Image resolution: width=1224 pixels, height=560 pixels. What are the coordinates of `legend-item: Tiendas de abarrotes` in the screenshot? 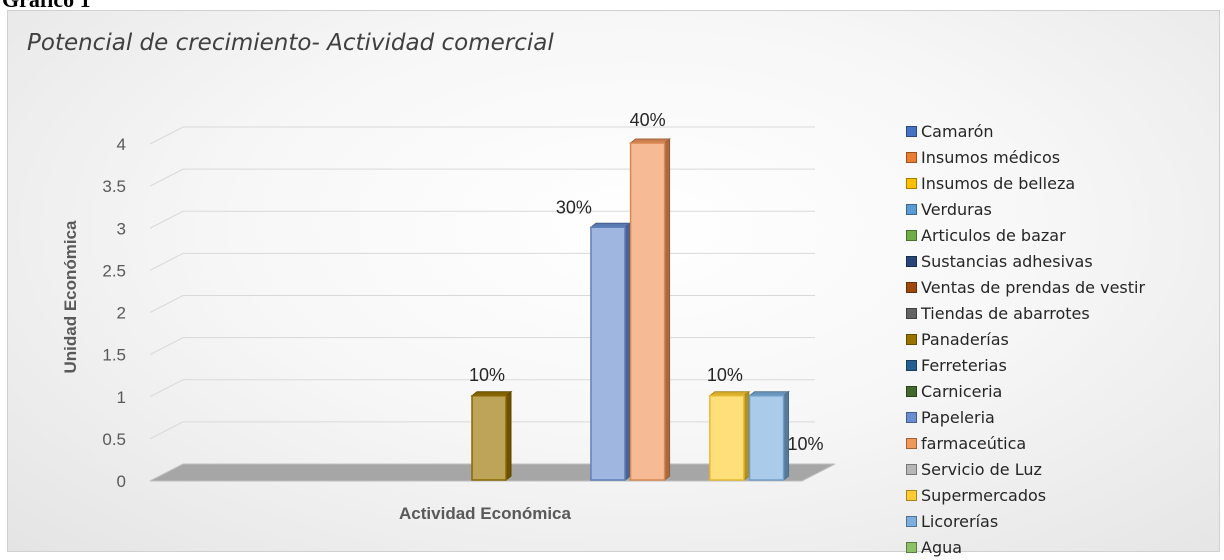 It's located at (1025, 313).